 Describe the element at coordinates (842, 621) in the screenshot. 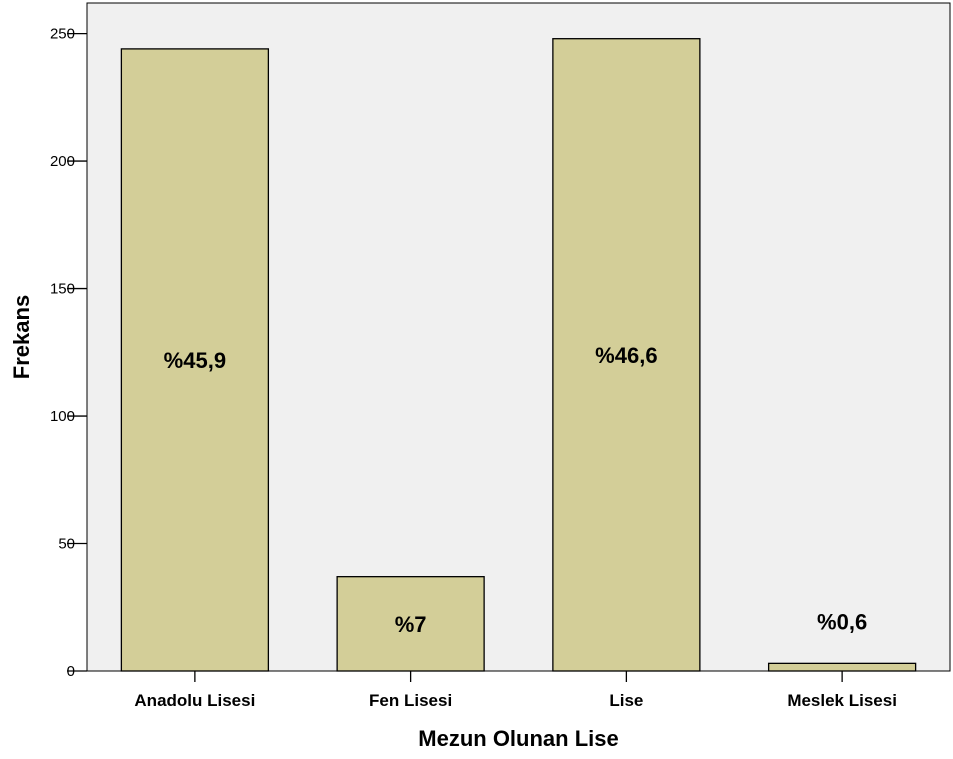

I see `data-label: %0,6` at that location.